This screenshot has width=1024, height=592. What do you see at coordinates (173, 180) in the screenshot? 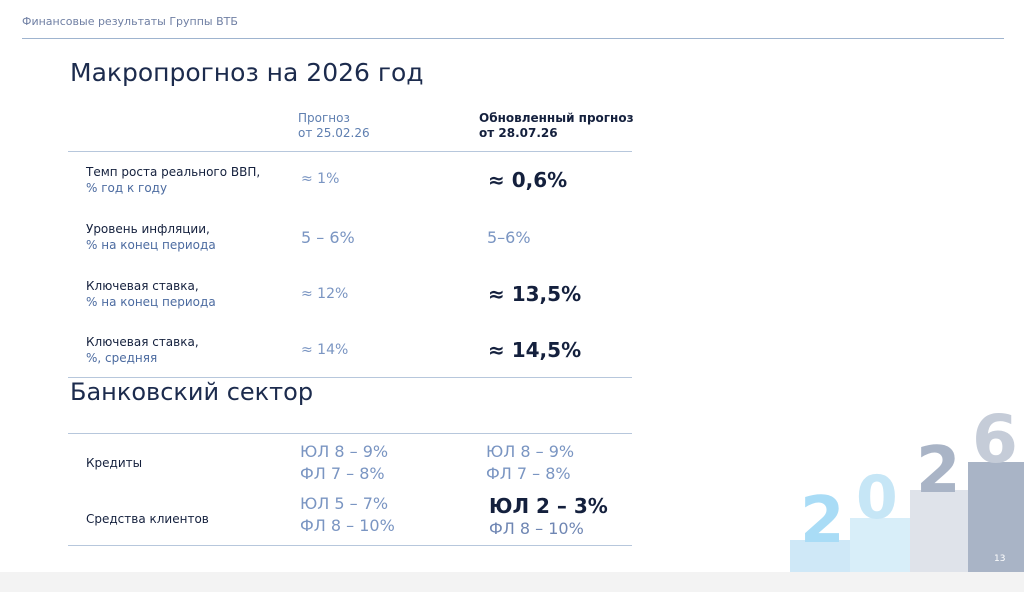
I see `row-label-gdp: Темп роста реального ВВП, % год к году` at bounding box center [173, 180].